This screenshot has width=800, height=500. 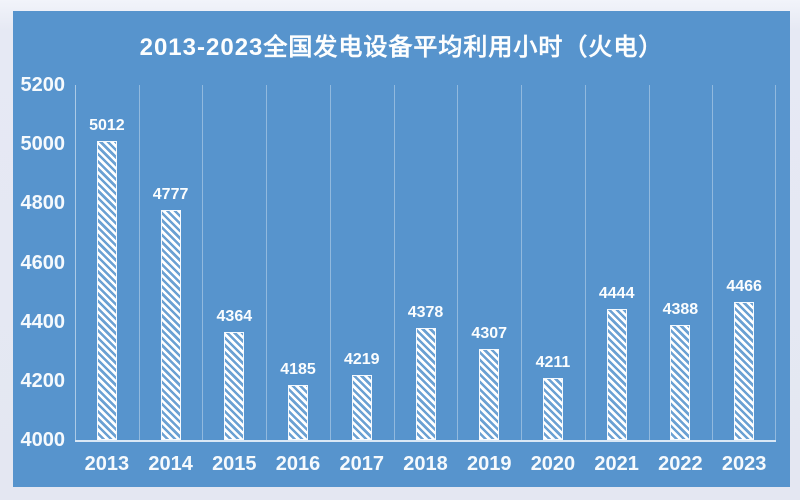 I want to click on y-axis: 5200 5000 4800 4600 4400 4200 4000, so click(x=39, y=262).